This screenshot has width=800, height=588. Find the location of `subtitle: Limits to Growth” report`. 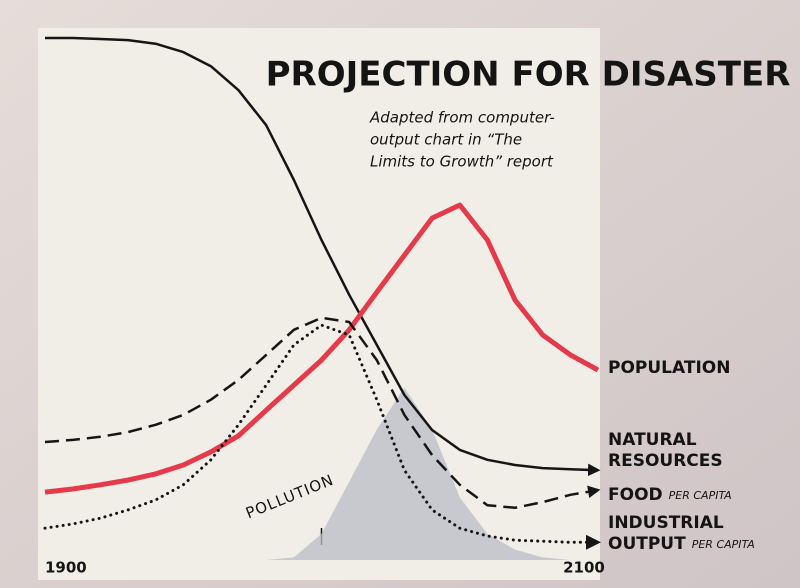

subtitle: Limits to Growth” report is located at coordinates (462, 162).